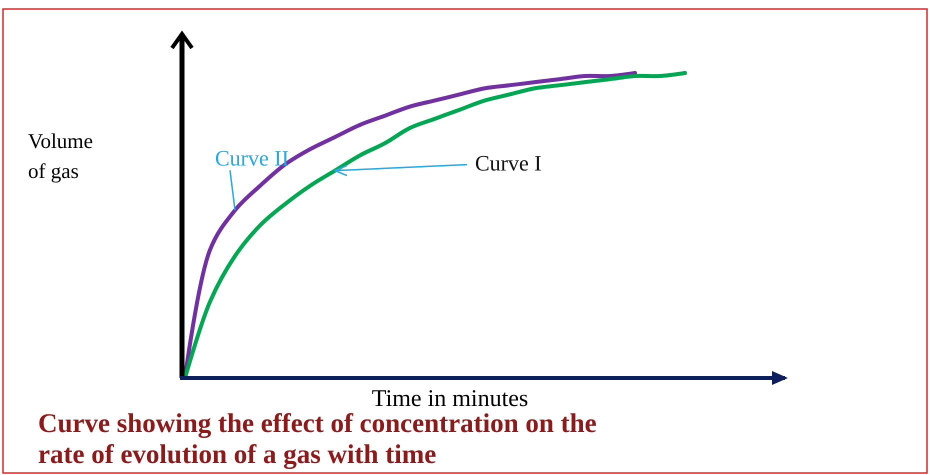 Image resolution: width=930 pixels, height=475 pixels. Describe the element at coordinates (60, 156) in the screenshot. I see `y-axis-title: Volume of gas` at that location.